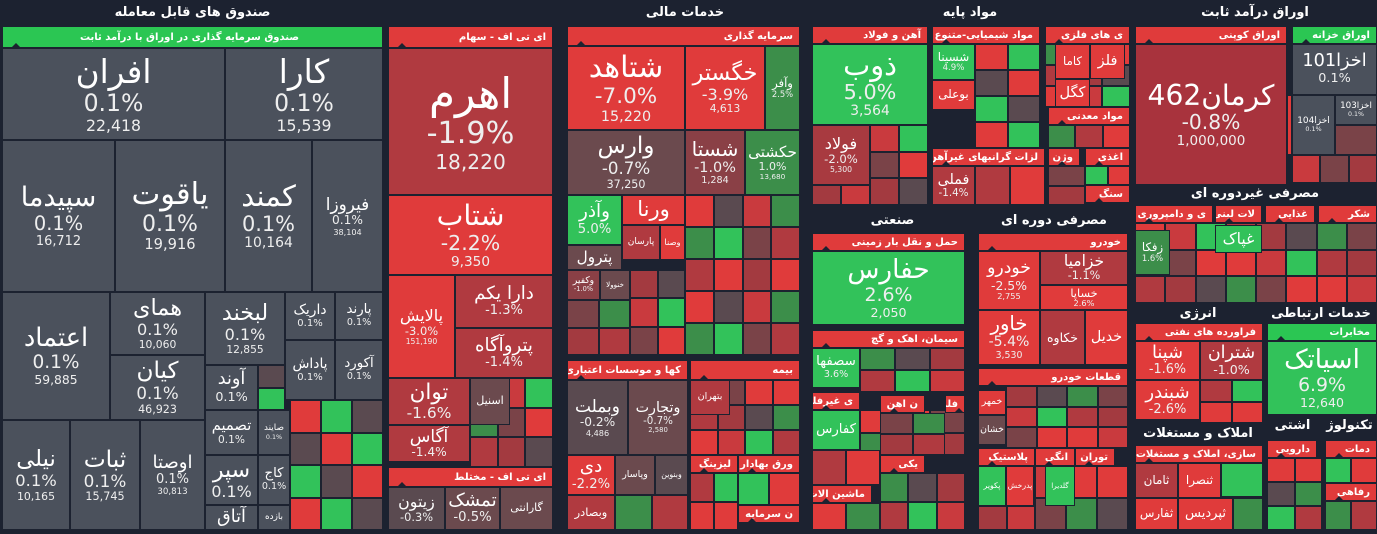  What do you see at coordinates (1356, 105) in the screenshot?
I see `stock-name: اخزا103` at bounding box center [1356, 105].